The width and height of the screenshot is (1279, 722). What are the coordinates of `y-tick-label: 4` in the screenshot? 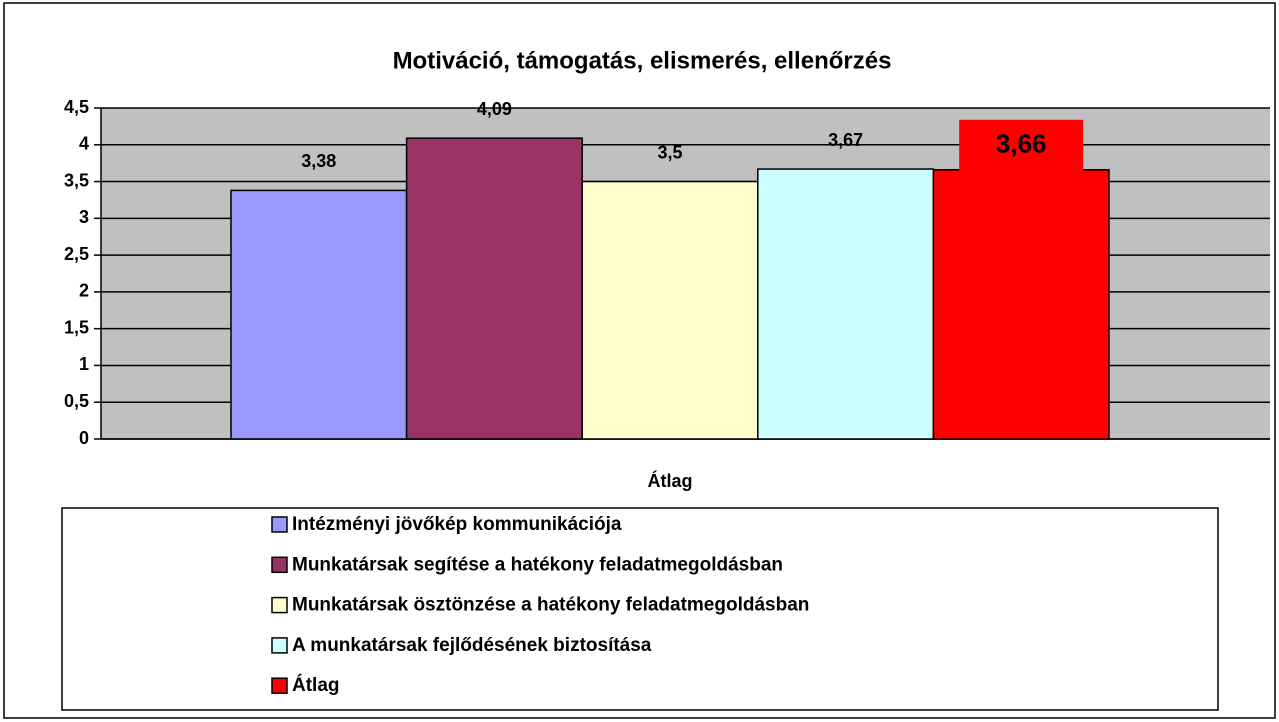 It's located at (84, 144).